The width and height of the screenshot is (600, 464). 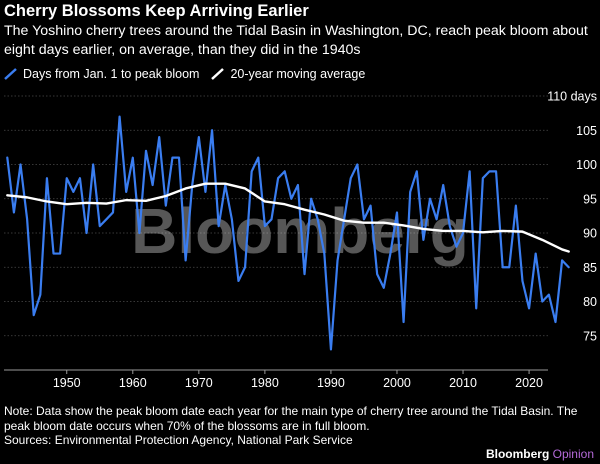 What do you see at coordinates (573, 454) in the screenshot?
I see `brand-suffix: Opinion` at bounding box center [573, 454].